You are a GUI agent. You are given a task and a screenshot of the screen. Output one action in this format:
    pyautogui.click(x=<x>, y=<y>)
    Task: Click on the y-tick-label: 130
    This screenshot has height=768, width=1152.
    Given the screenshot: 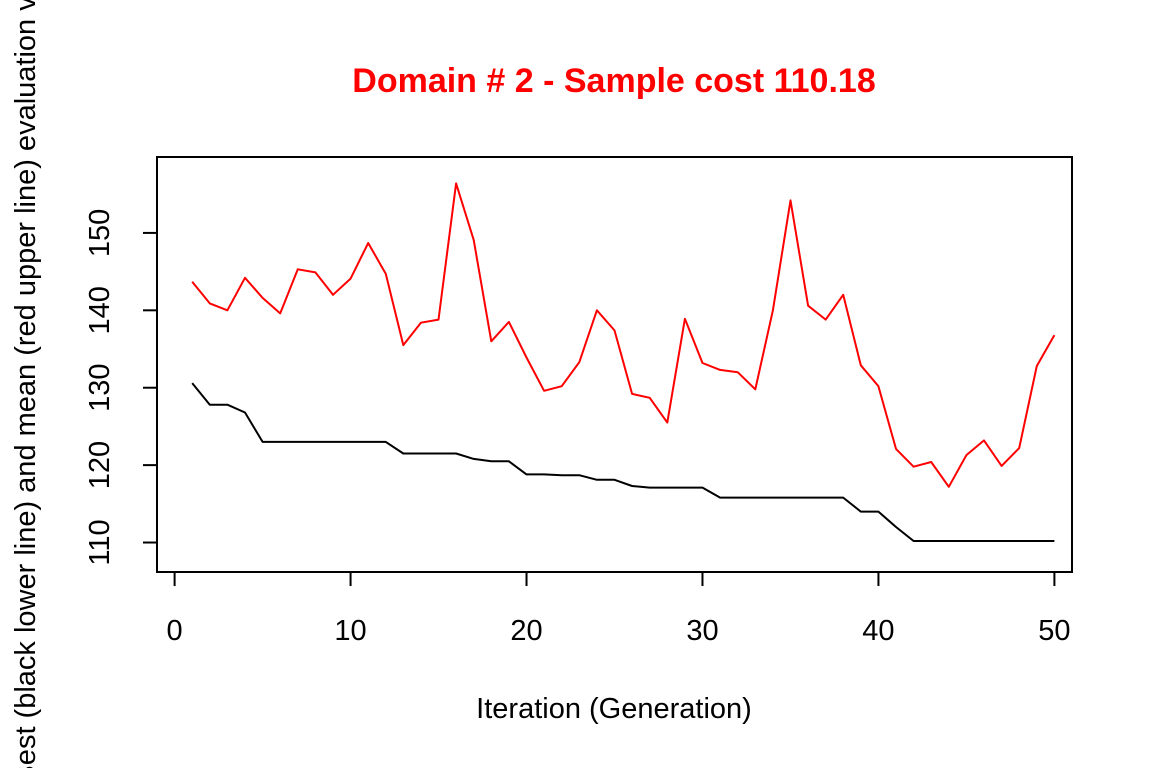 What is the action you would take?
    pyautogui.click(x=100, y=388)
    